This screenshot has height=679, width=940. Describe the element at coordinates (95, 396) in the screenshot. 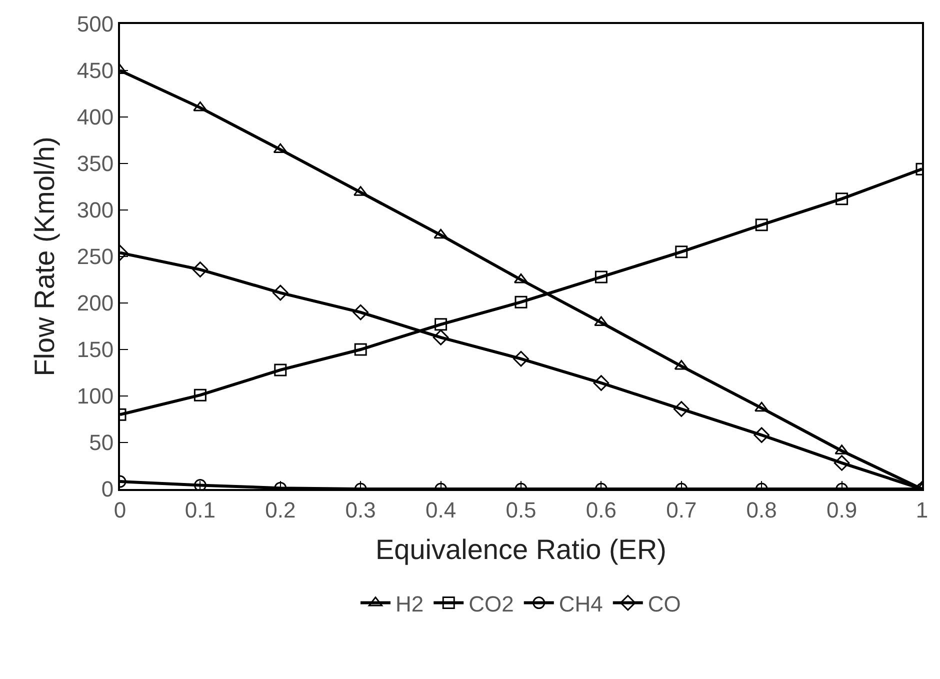

I see `y-tick-label: 100` at that location.